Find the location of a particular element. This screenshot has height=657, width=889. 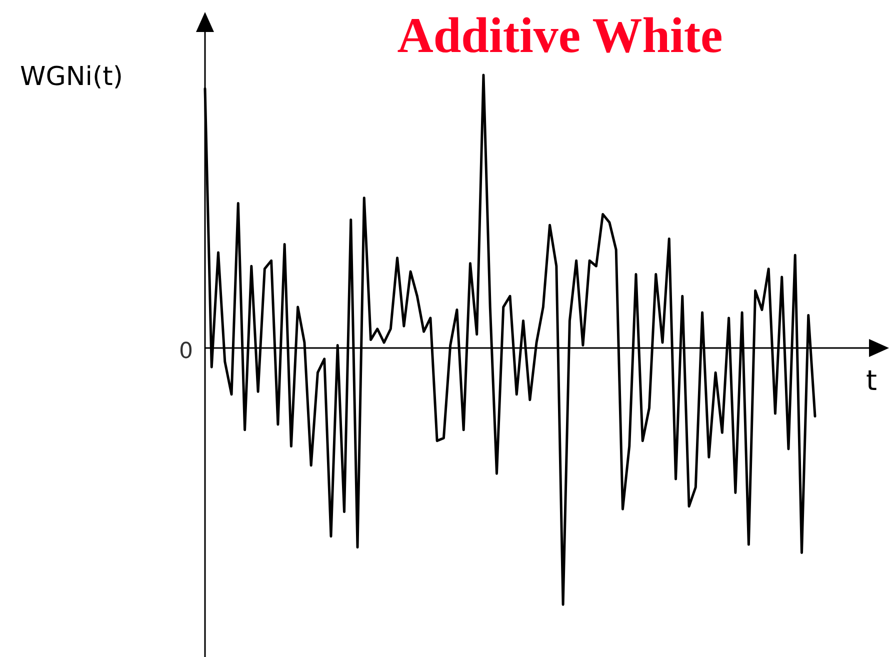

x-axis-title: t is located at coordinates (871, 380).